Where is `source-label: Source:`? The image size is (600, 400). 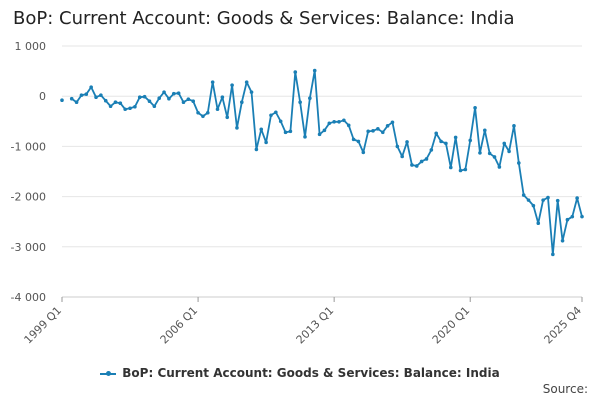
source-label: Source: is located at coordinates (565, 389).